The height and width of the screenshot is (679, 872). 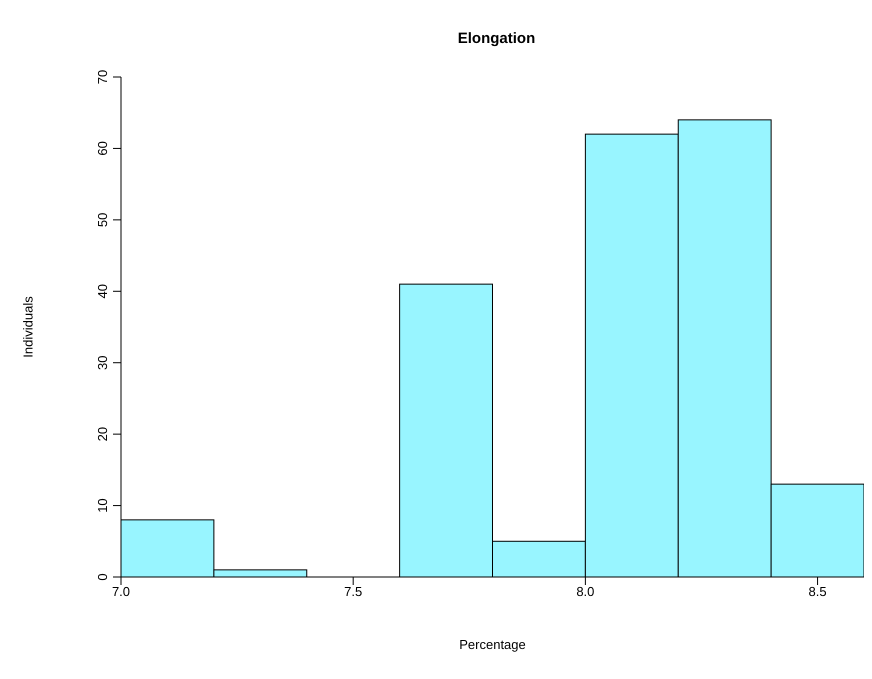 What do you see at coordinates (102, 148) in the screenshot?
I see `y-tick-label: 60` at bounding box center [102, 148].